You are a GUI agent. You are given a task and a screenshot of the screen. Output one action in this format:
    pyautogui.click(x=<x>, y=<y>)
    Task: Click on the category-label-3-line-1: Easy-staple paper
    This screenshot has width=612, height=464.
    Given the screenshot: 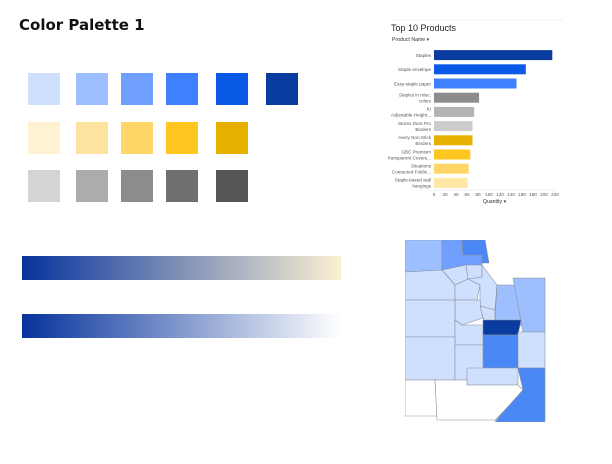 What is the action you would take?
    pyautogui.click(x=412, y=83)
    